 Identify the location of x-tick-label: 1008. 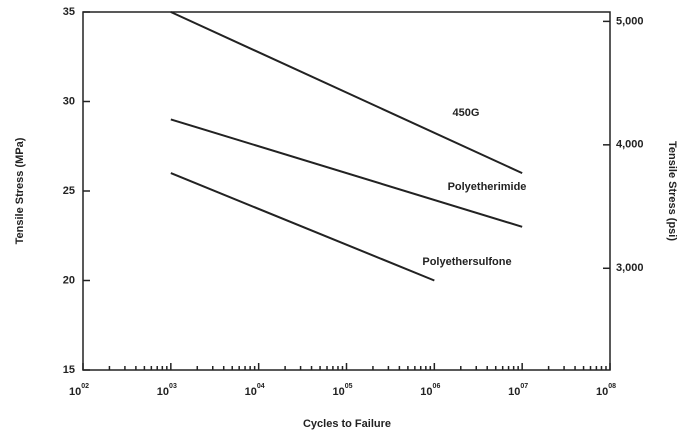
(606, 390).